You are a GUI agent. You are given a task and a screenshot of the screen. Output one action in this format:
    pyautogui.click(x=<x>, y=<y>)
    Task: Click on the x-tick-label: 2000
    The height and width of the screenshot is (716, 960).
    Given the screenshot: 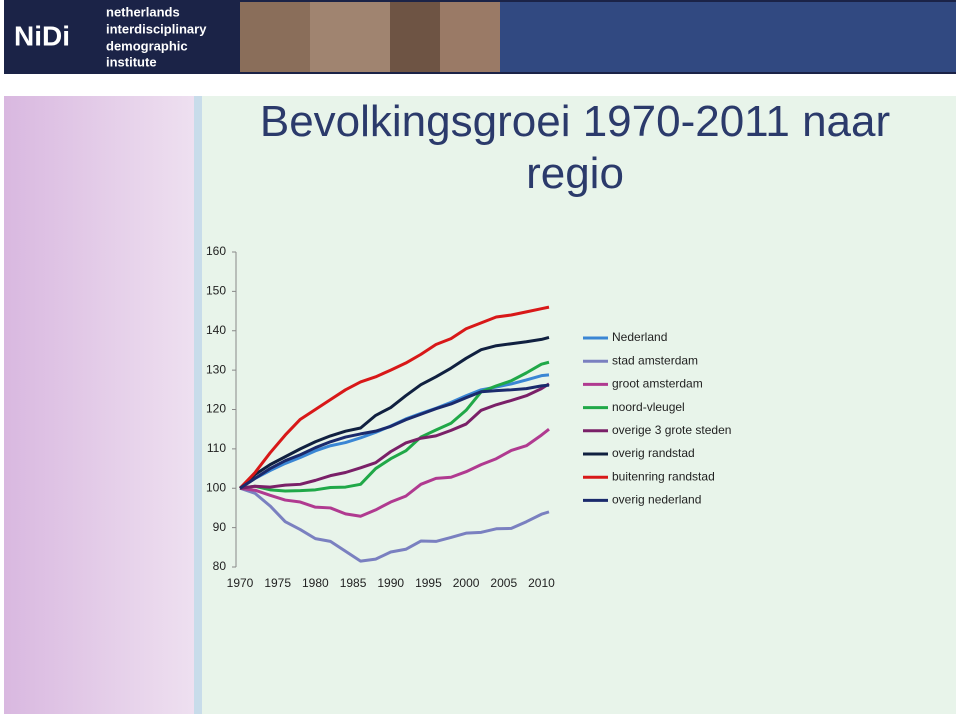 What is the action you would take?
    pyautogui.click(x=466, y=583)
    